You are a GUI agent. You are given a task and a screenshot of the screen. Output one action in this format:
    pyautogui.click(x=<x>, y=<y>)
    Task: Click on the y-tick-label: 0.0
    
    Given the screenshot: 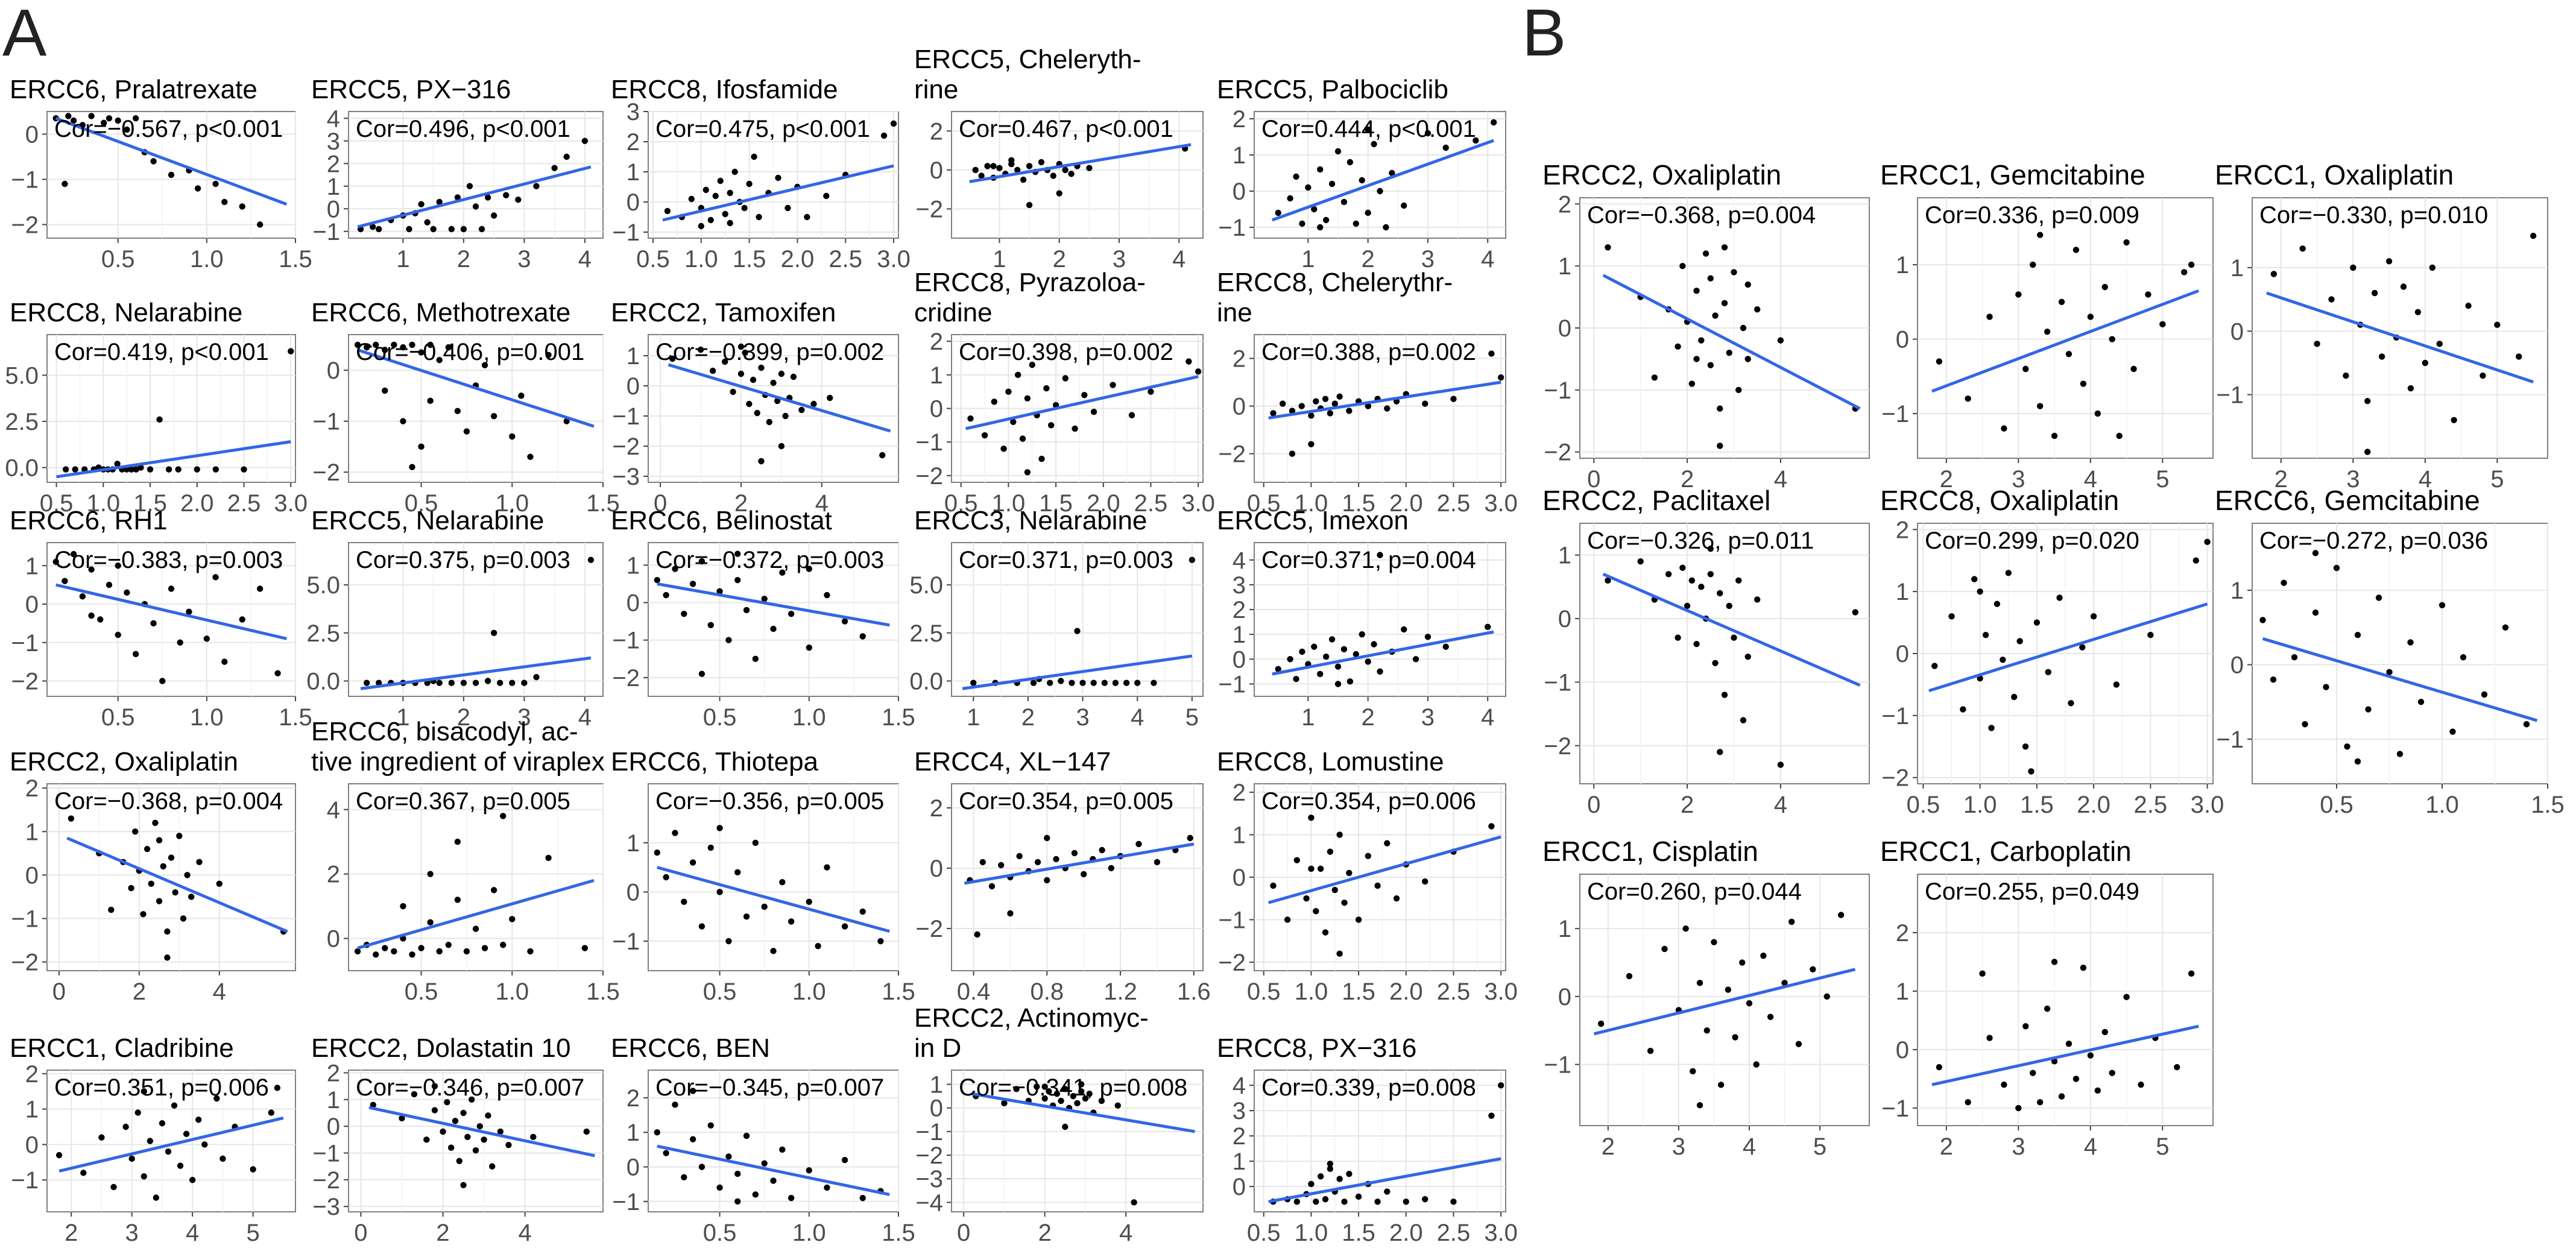 What is the action you would take?
    pyautogui.click(x=323, y=682)
    